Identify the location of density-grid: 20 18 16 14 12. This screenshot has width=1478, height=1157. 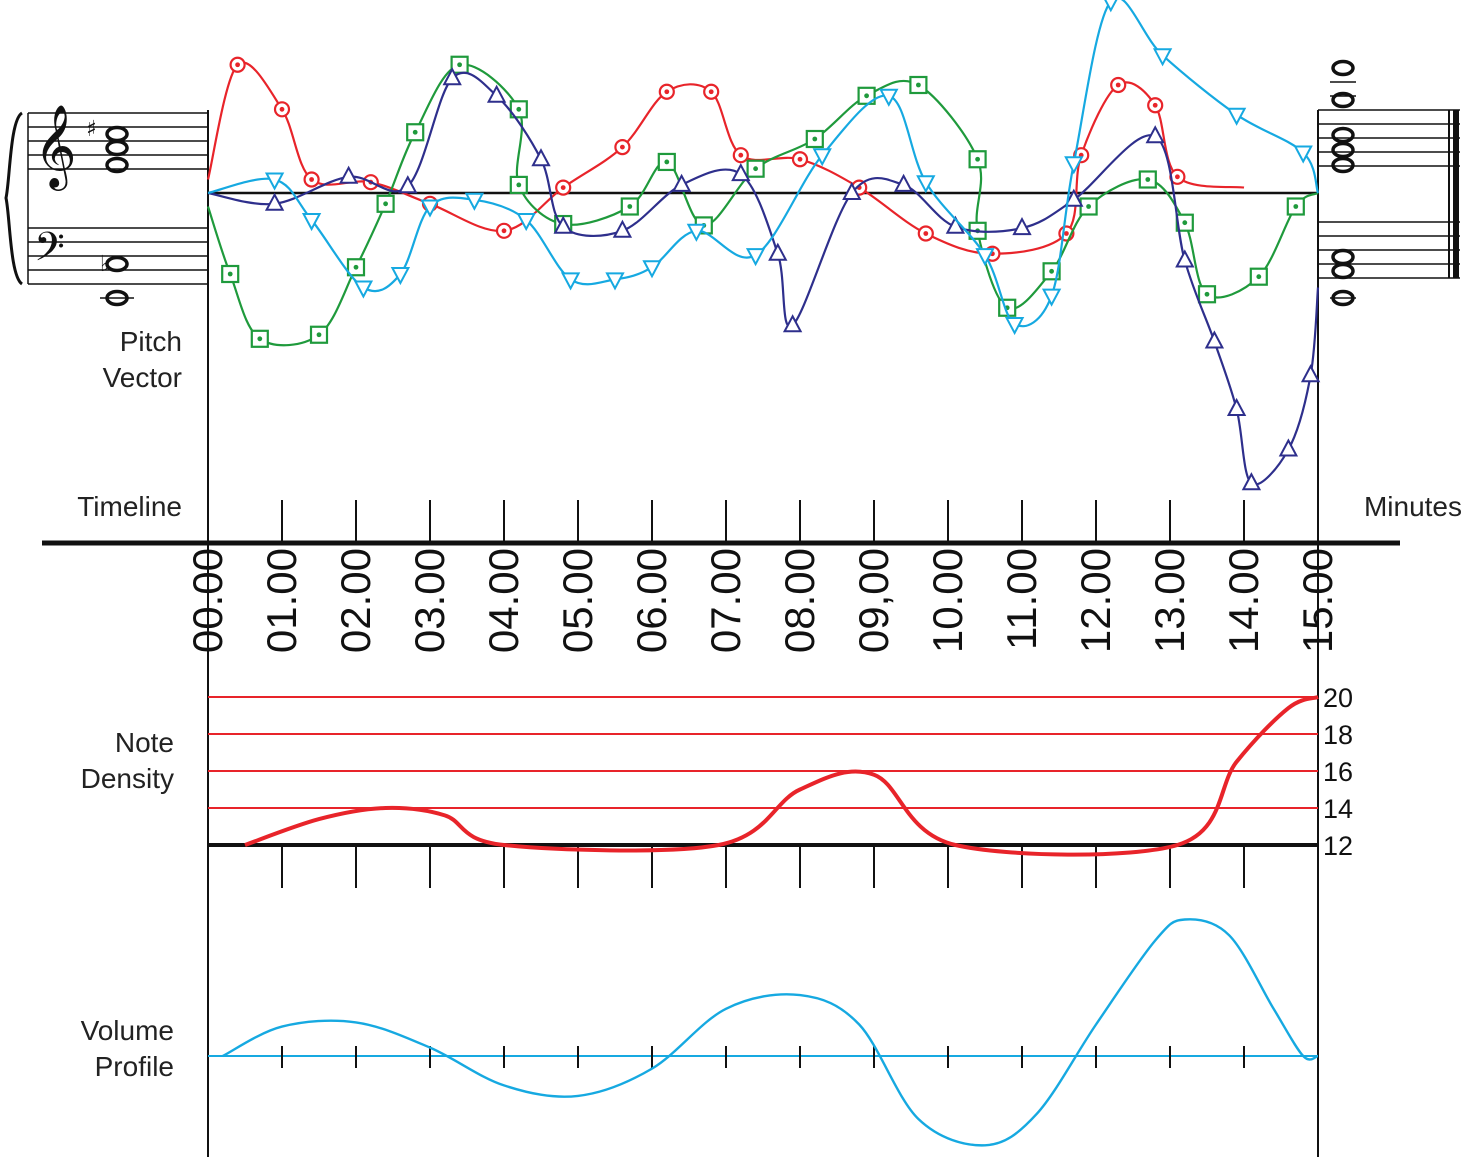
(780, 772).